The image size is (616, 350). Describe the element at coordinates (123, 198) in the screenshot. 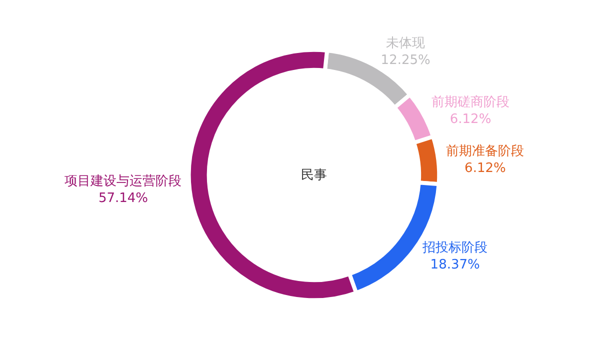

I see `data-label: 57.14%` at that location.